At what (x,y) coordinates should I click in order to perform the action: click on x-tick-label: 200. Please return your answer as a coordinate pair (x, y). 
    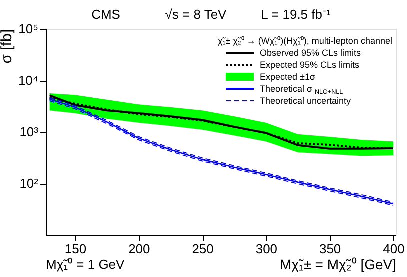
    Looking at the image, I should click on (139, 249).